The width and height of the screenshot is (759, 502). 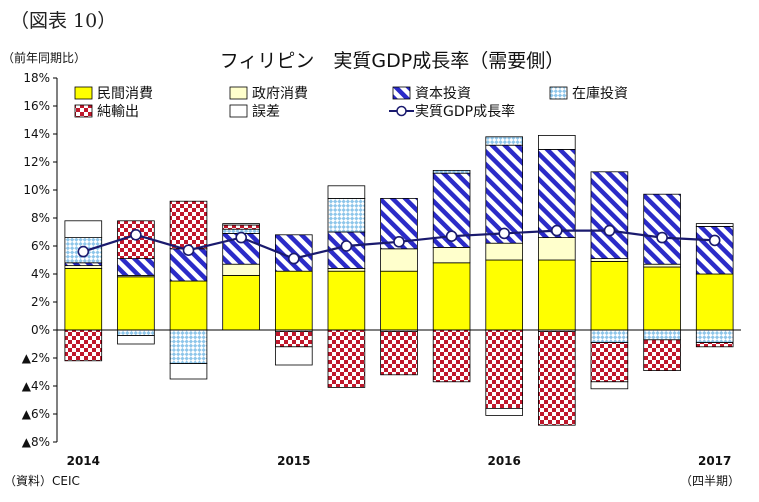 What do you see at coordinates (36, 414) in the screenshot?
I see `y-tick-label: ▲6%` at bounding box center [36, 414].